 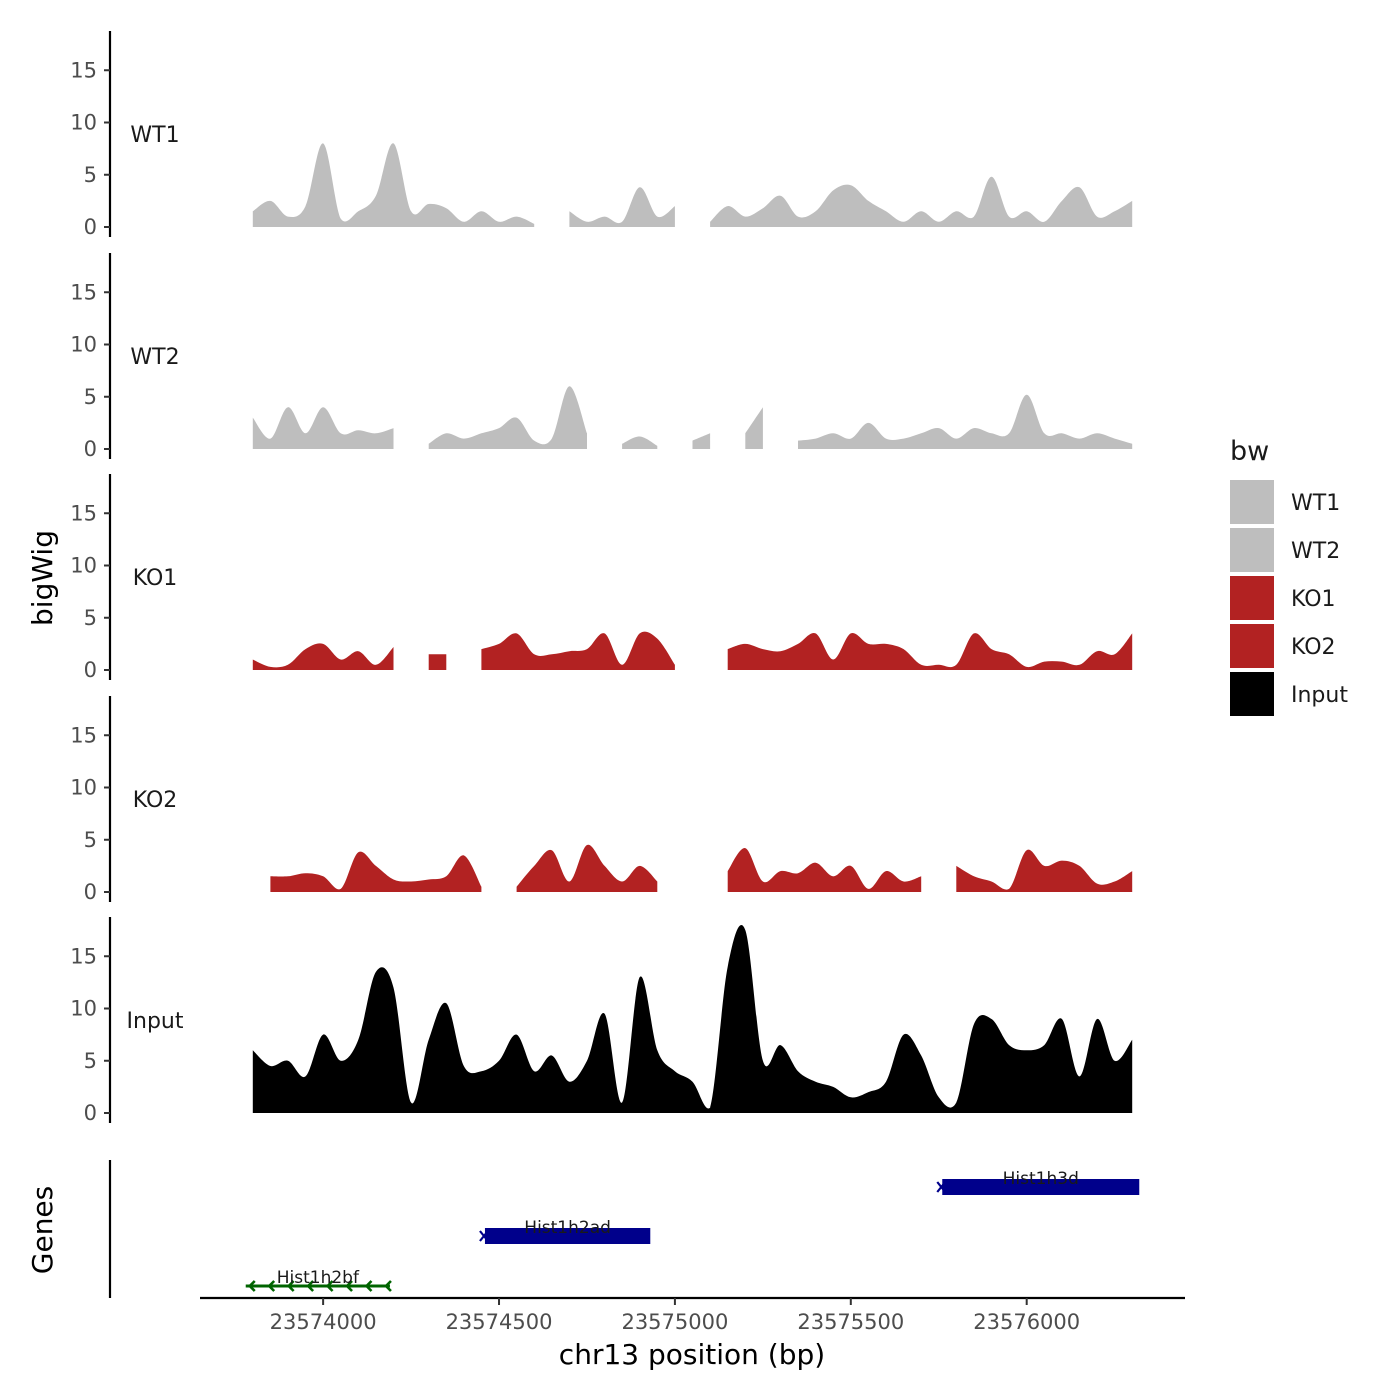 I want to click on track-Input: 0 5 10 15 Input, so click(x=601, y=1021).